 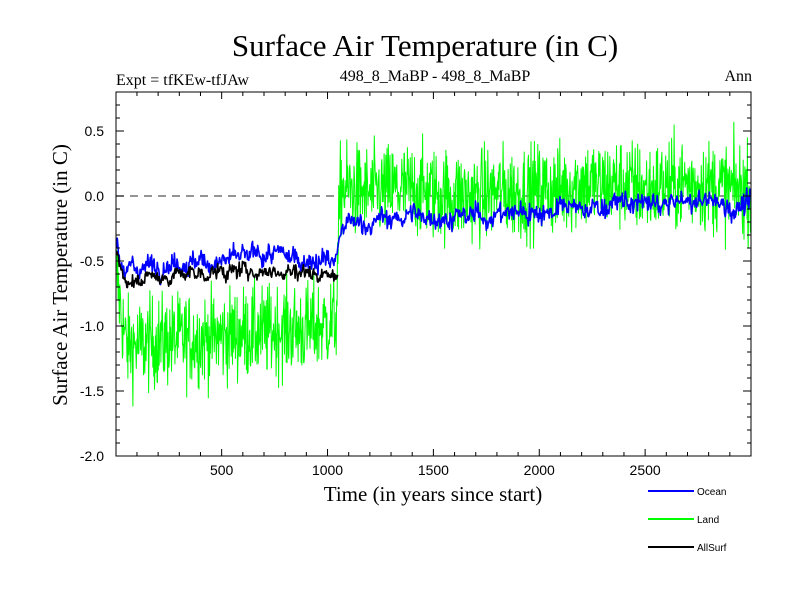 What do you see at coordinates (711, 492) in the screenshot?
I see `legend-label-ocean: Ocean` at bounding box center [711, 492].